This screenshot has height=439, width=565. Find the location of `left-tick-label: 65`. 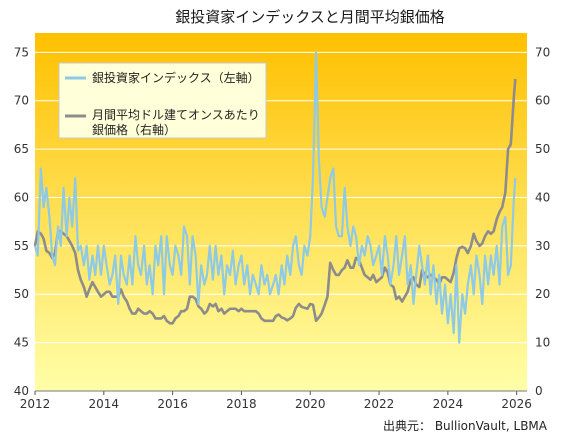

left-tick-label: 65 is located at coordinates (21, 149).